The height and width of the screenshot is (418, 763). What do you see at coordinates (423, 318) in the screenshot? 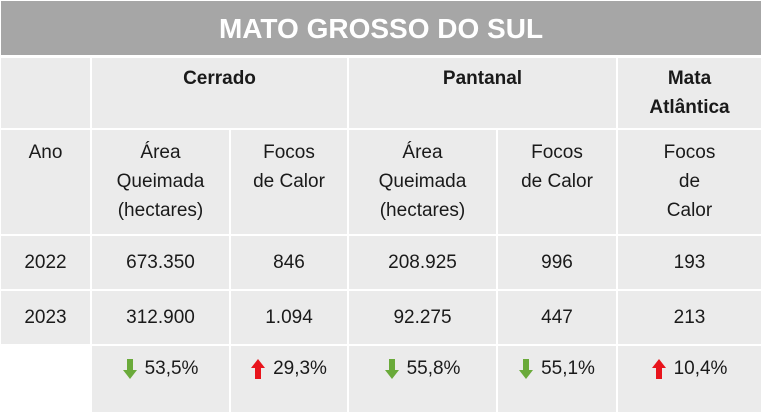
I see `cell-pantanal-area: 92.275` at bounding box center [423, 318].